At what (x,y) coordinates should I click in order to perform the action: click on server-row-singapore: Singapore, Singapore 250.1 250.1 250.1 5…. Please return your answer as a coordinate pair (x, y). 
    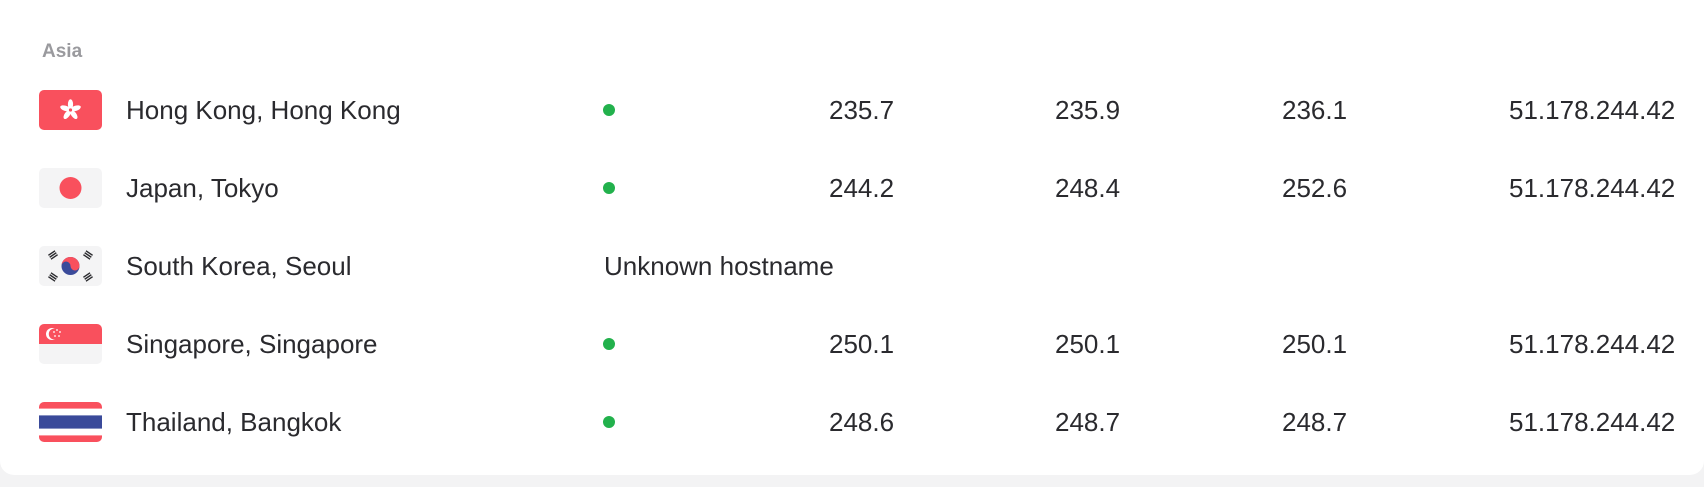
    Looking at the image, I should click on (852, 344).